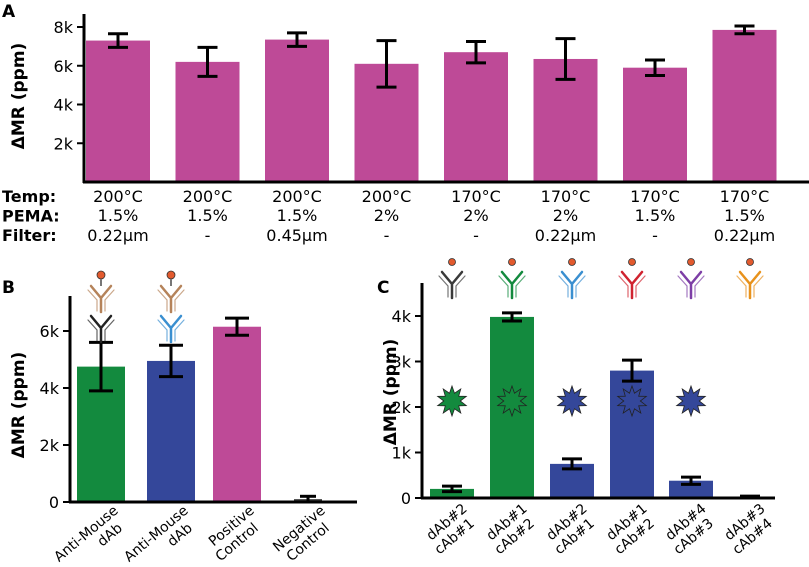 The image size is (809, 567). Describe the element at coordinates (383, 288) in the screenshot. I see `panel-label-c: C` at that location.